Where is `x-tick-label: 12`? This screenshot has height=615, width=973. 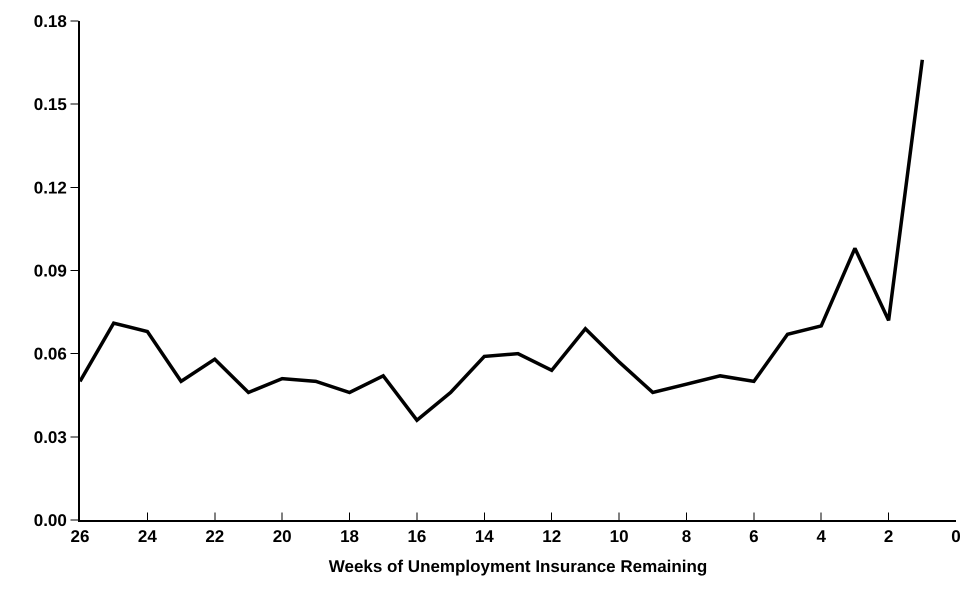 x-tick-label: 12 is located at coordinates (552, 536).